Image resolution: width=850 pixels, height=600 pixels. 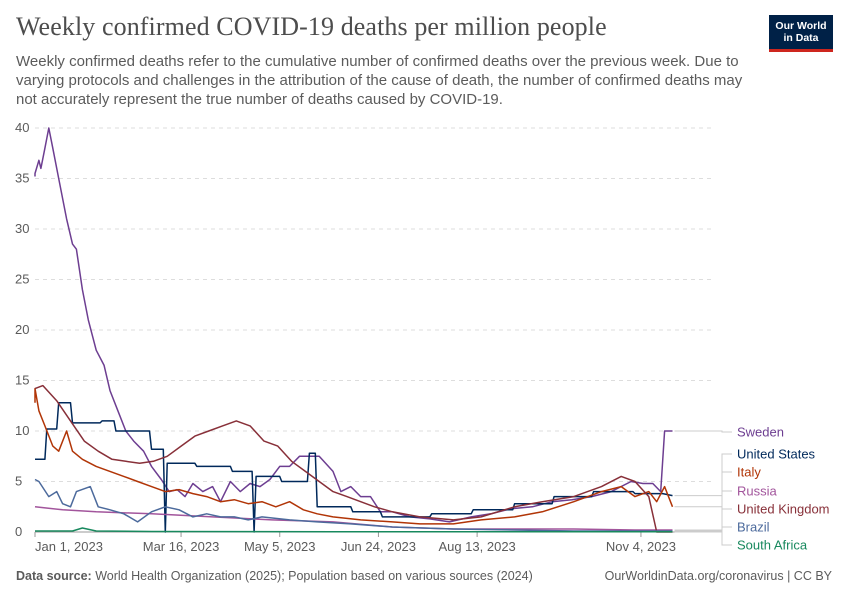 I want to click on y-axis: 0 5 10 15 20 25 30 35 40, so click(x=22, y=329).